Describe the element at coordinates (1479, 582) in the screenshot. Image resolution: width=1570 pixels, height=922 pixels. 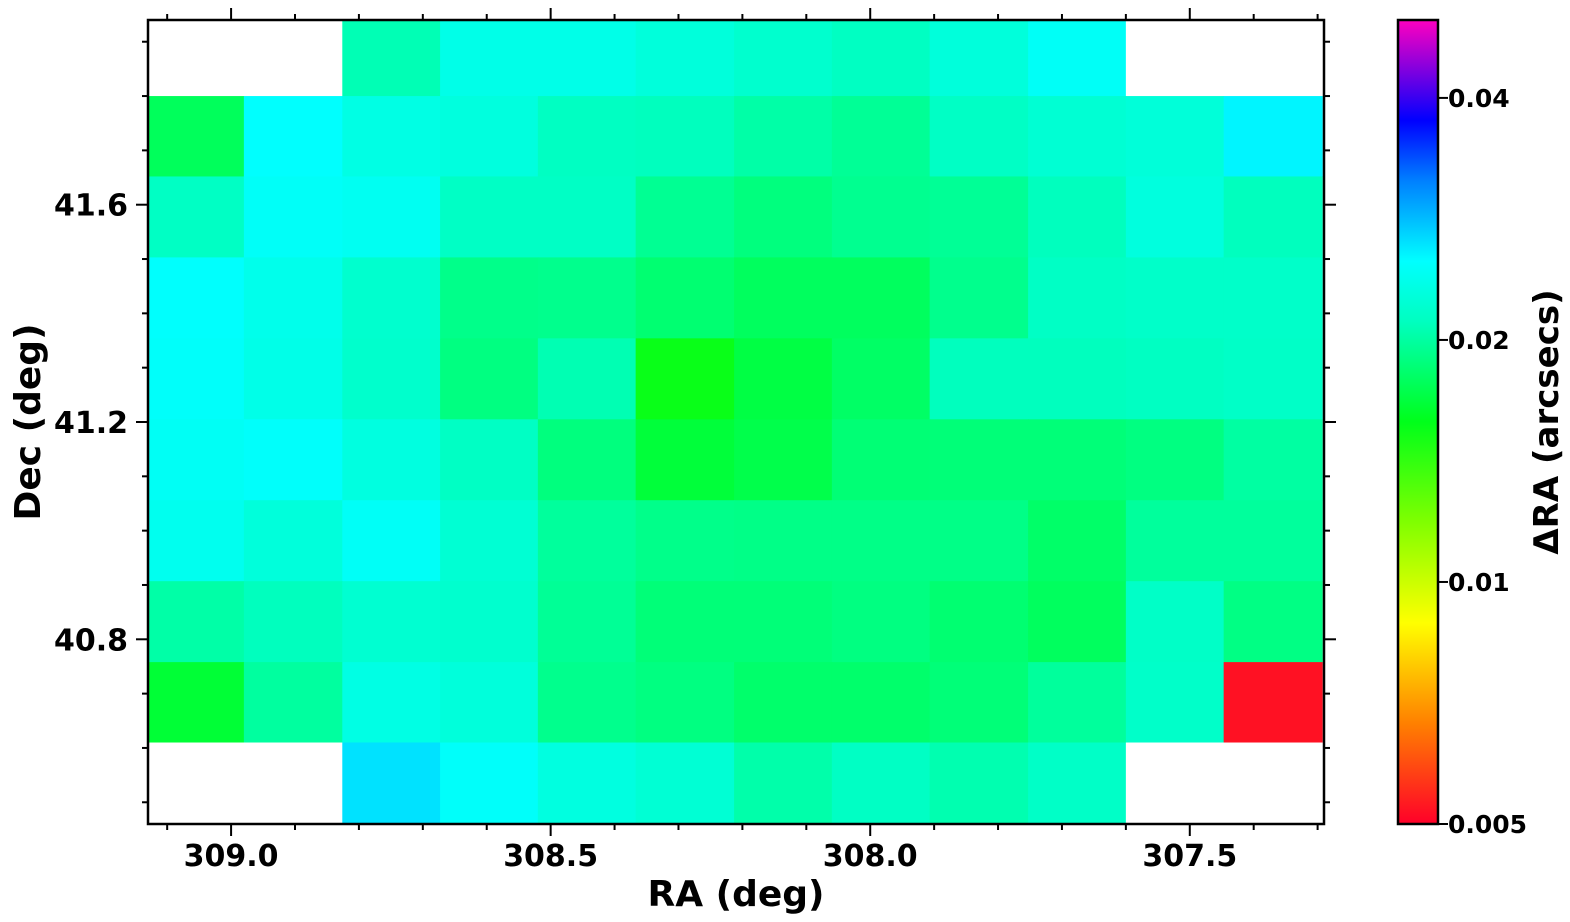
I see `colorbar-tick-label: 0.01` at that location.